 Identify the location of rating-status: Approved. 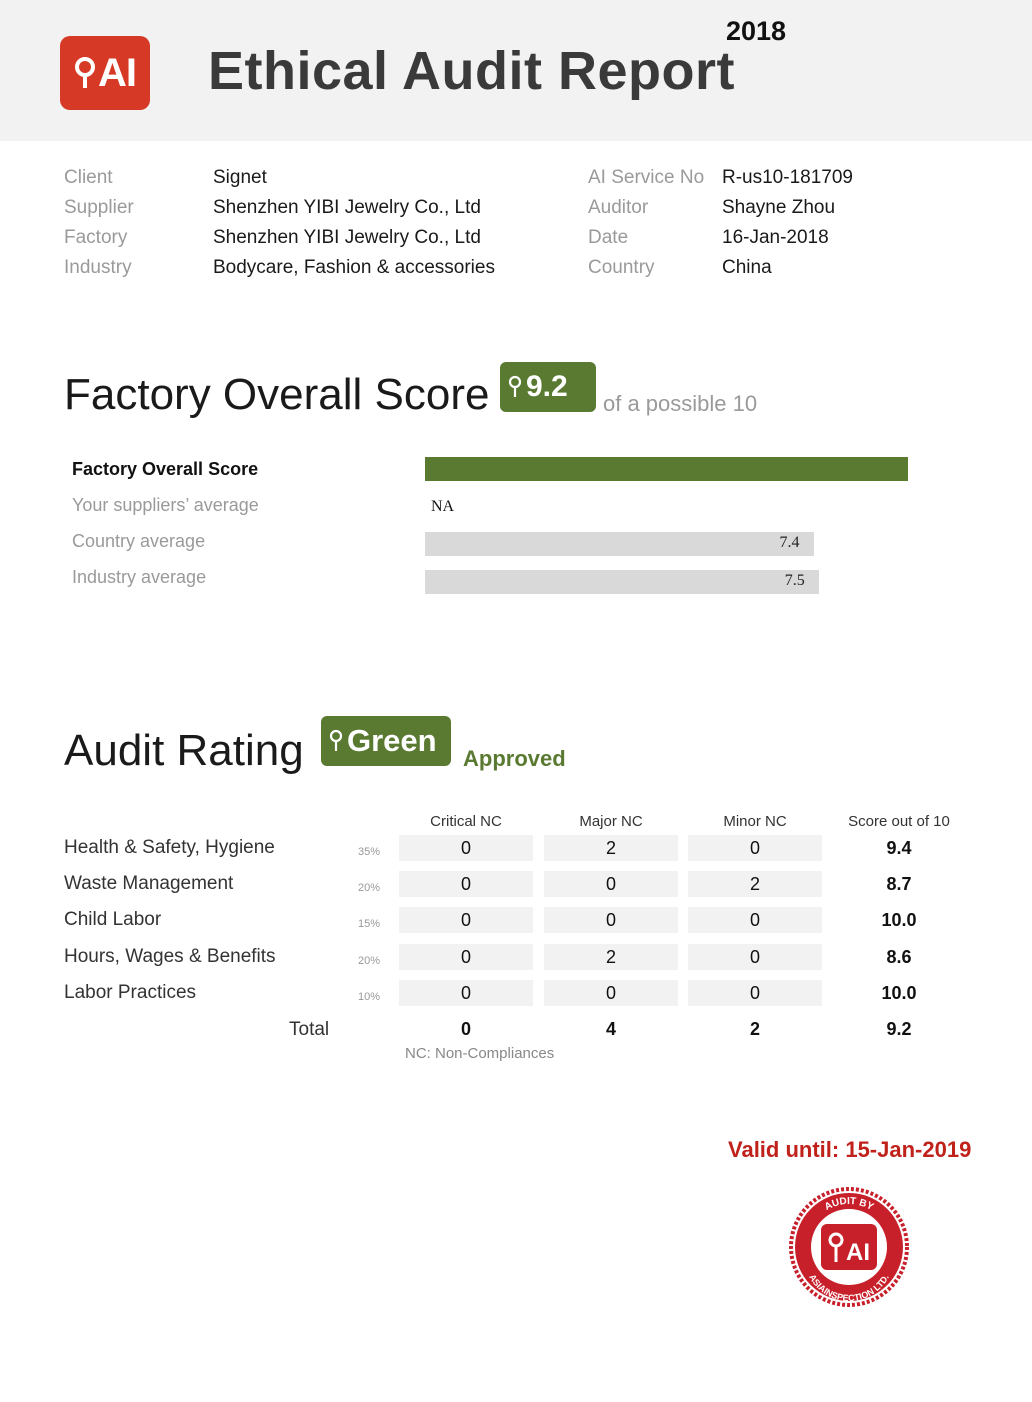
(514, 758).